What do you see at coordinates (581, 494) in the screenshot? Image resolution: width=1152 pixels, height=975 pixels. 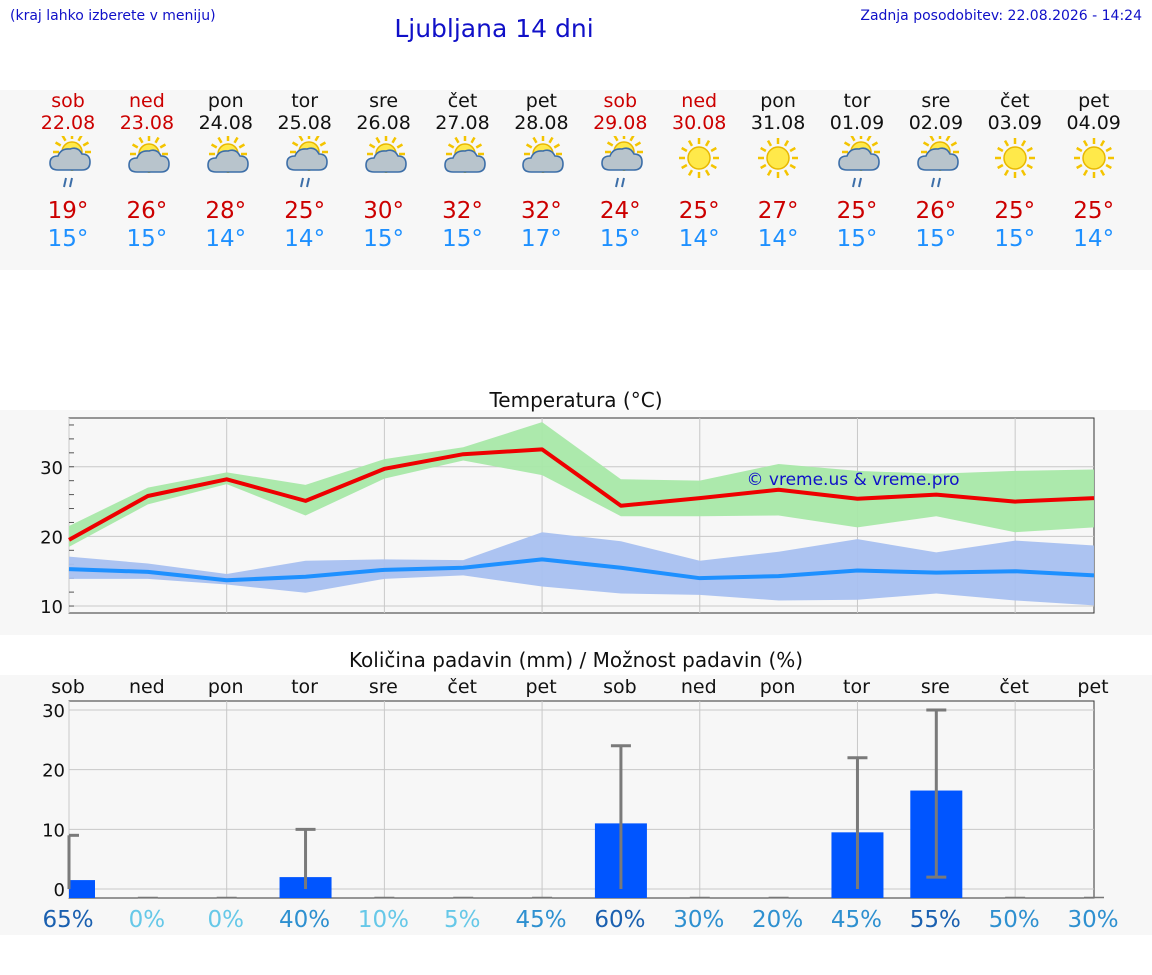 I see `max-temperature-line` at bounding box center [581, 494].